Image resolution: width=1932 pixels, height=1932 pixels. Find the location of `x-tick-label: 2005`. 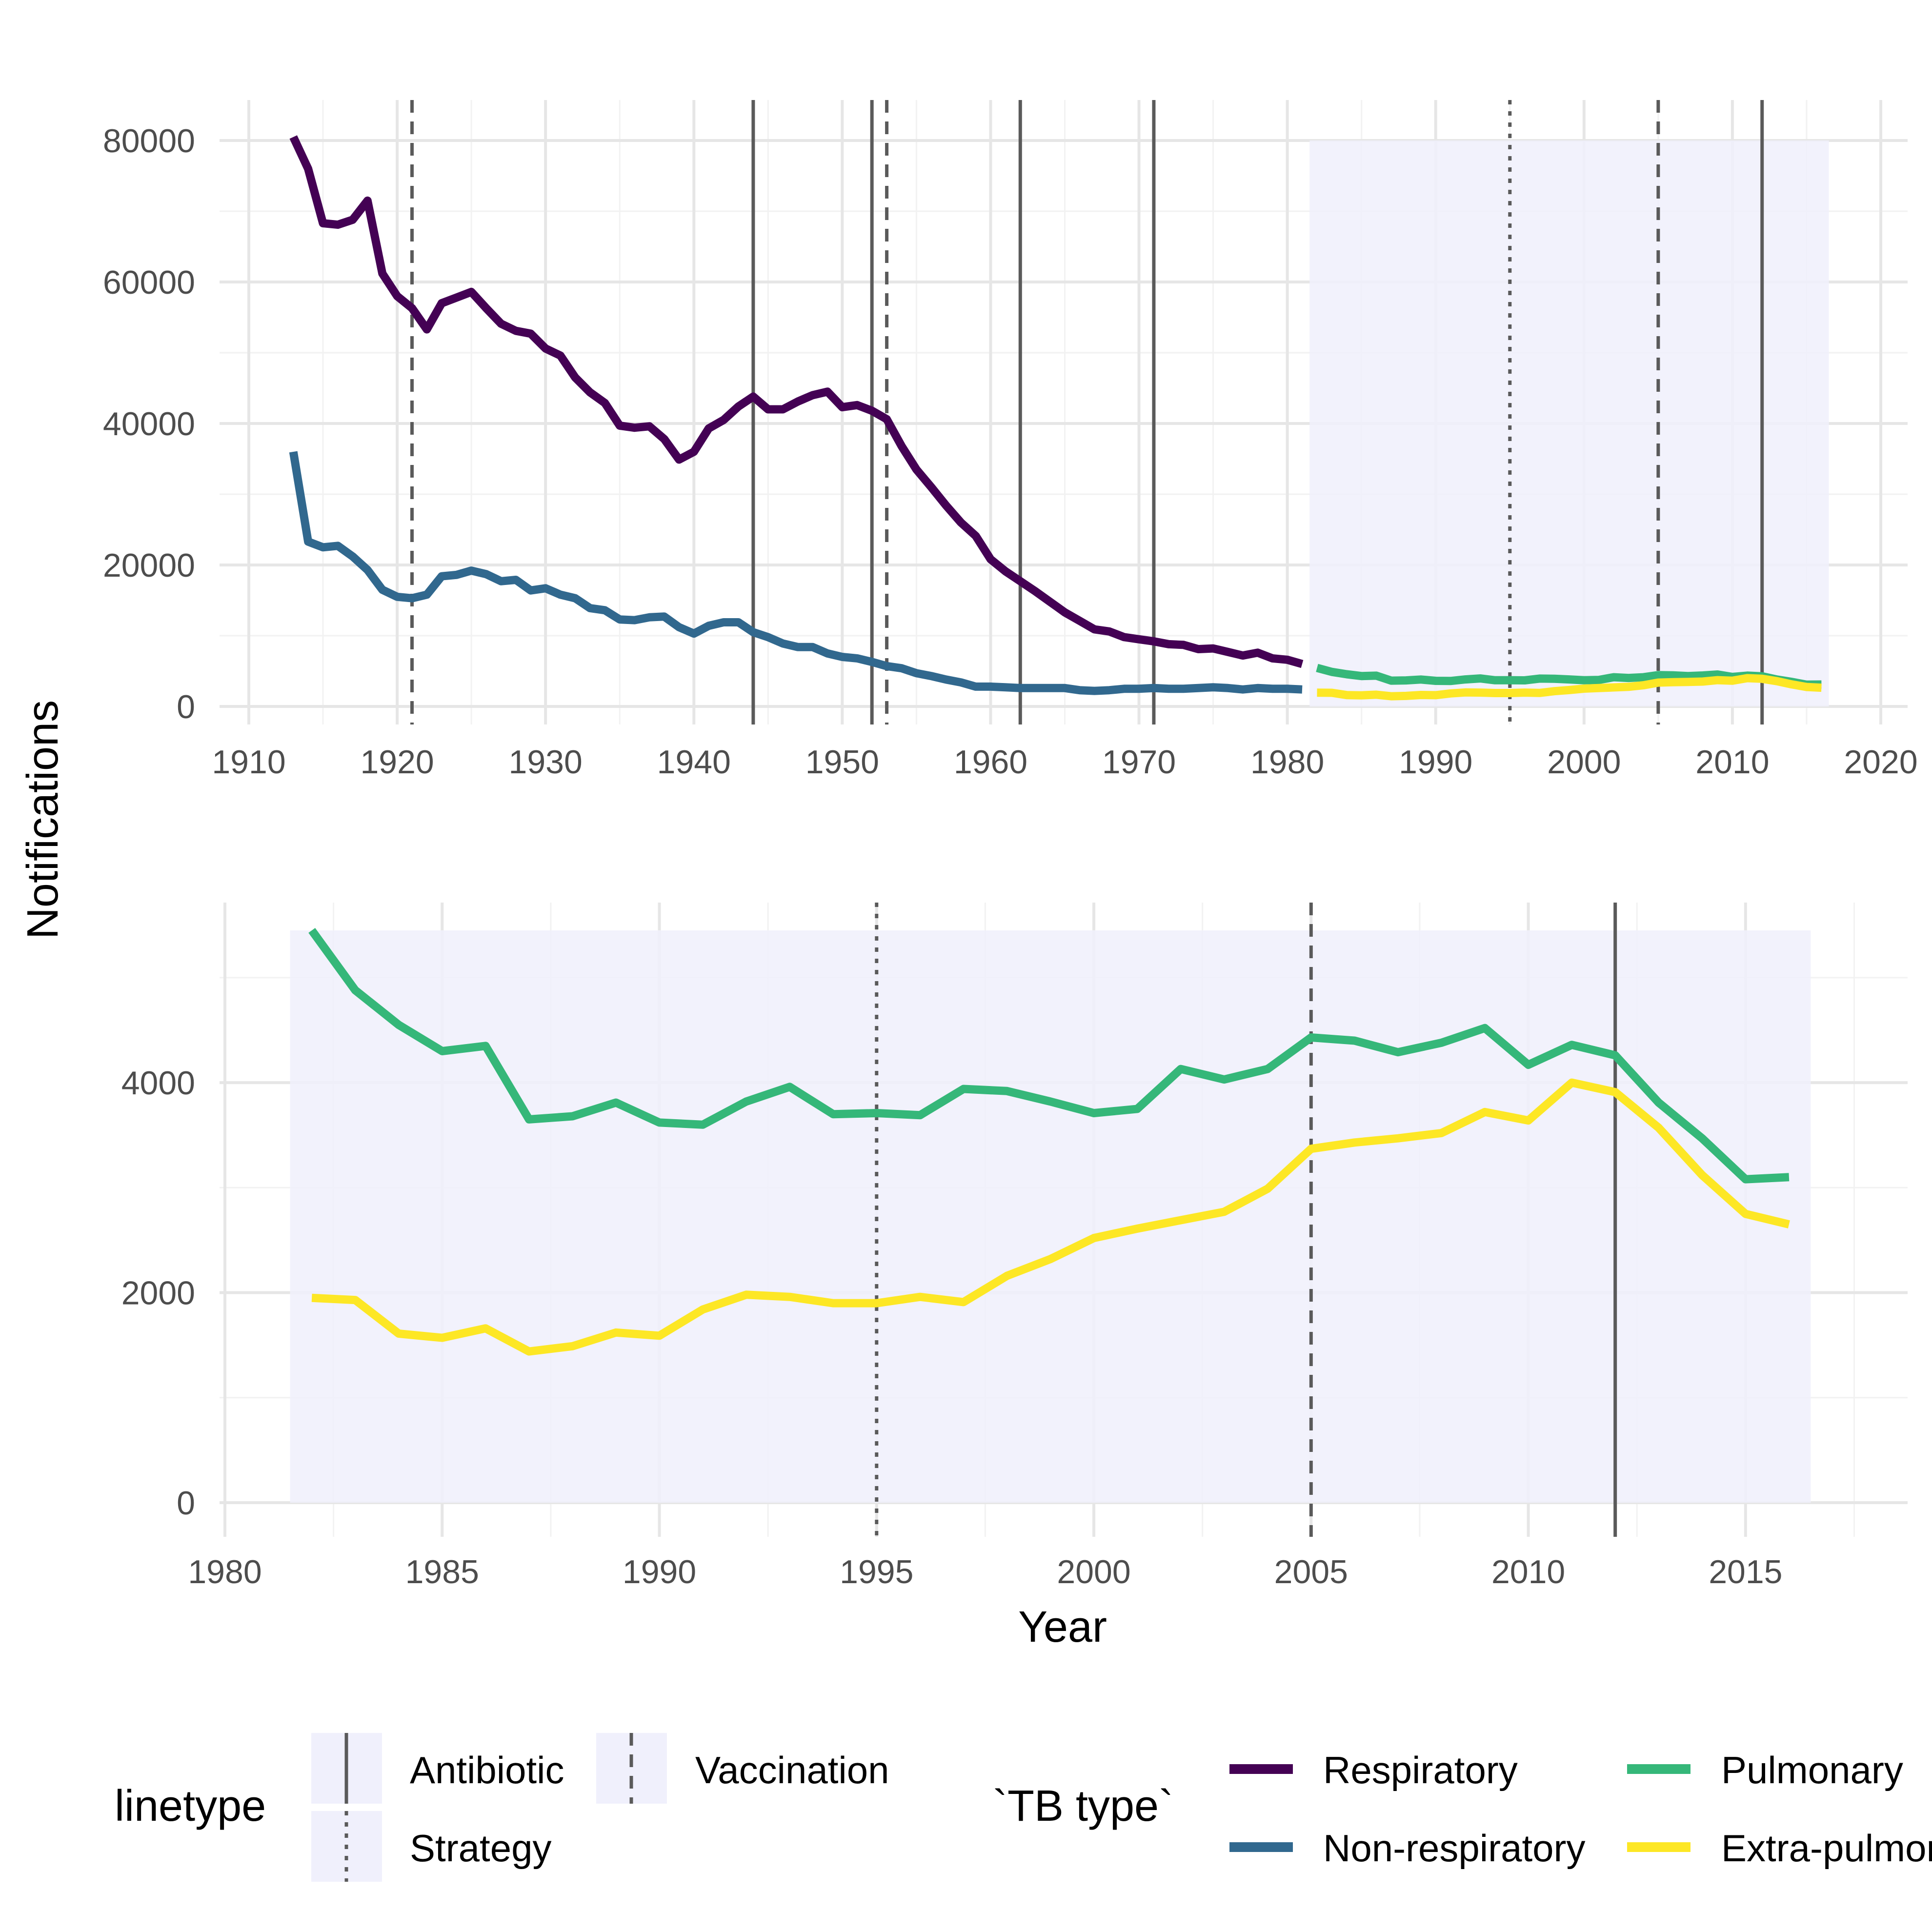

x-tick-label: 2005 is located at coordinates (1311, 1571).